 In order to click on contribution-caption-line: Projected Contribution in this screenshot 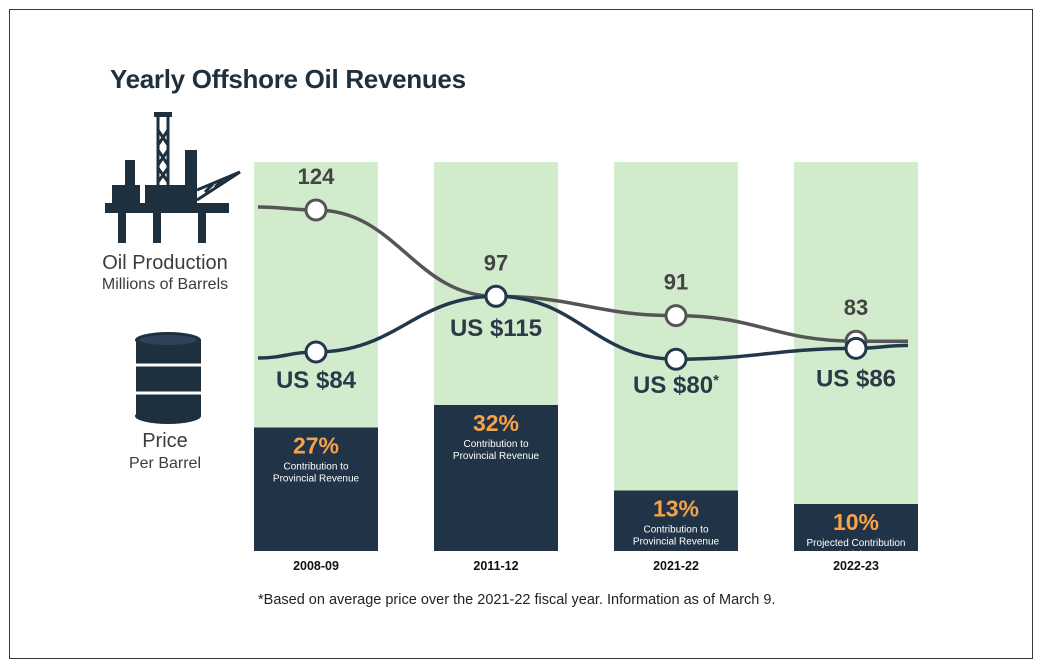, I will do `click(856, 543)`.